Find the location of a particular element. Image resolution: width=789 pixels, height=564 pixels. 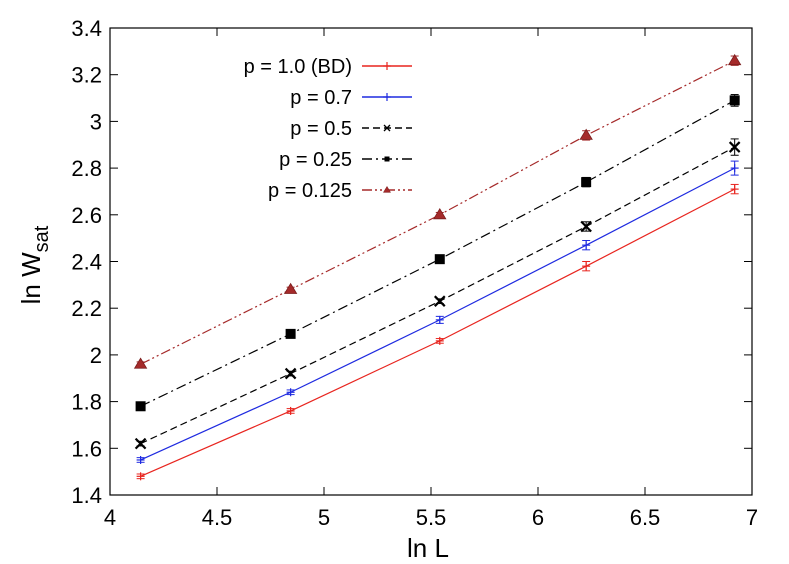

y-tick-label: 1.4 is located at coordinates (86, 495).